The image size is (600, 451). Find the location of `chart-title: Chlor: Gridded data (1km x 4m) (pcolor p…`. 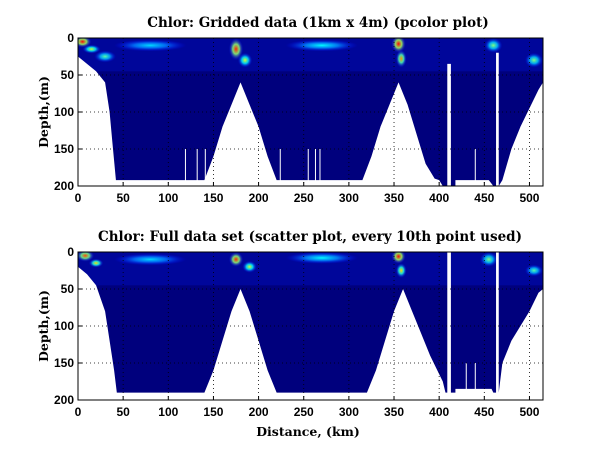

chart-title: Chlor: Gridded data (1km x 4m) (pcolor p… is located at coordinates (318, 23).